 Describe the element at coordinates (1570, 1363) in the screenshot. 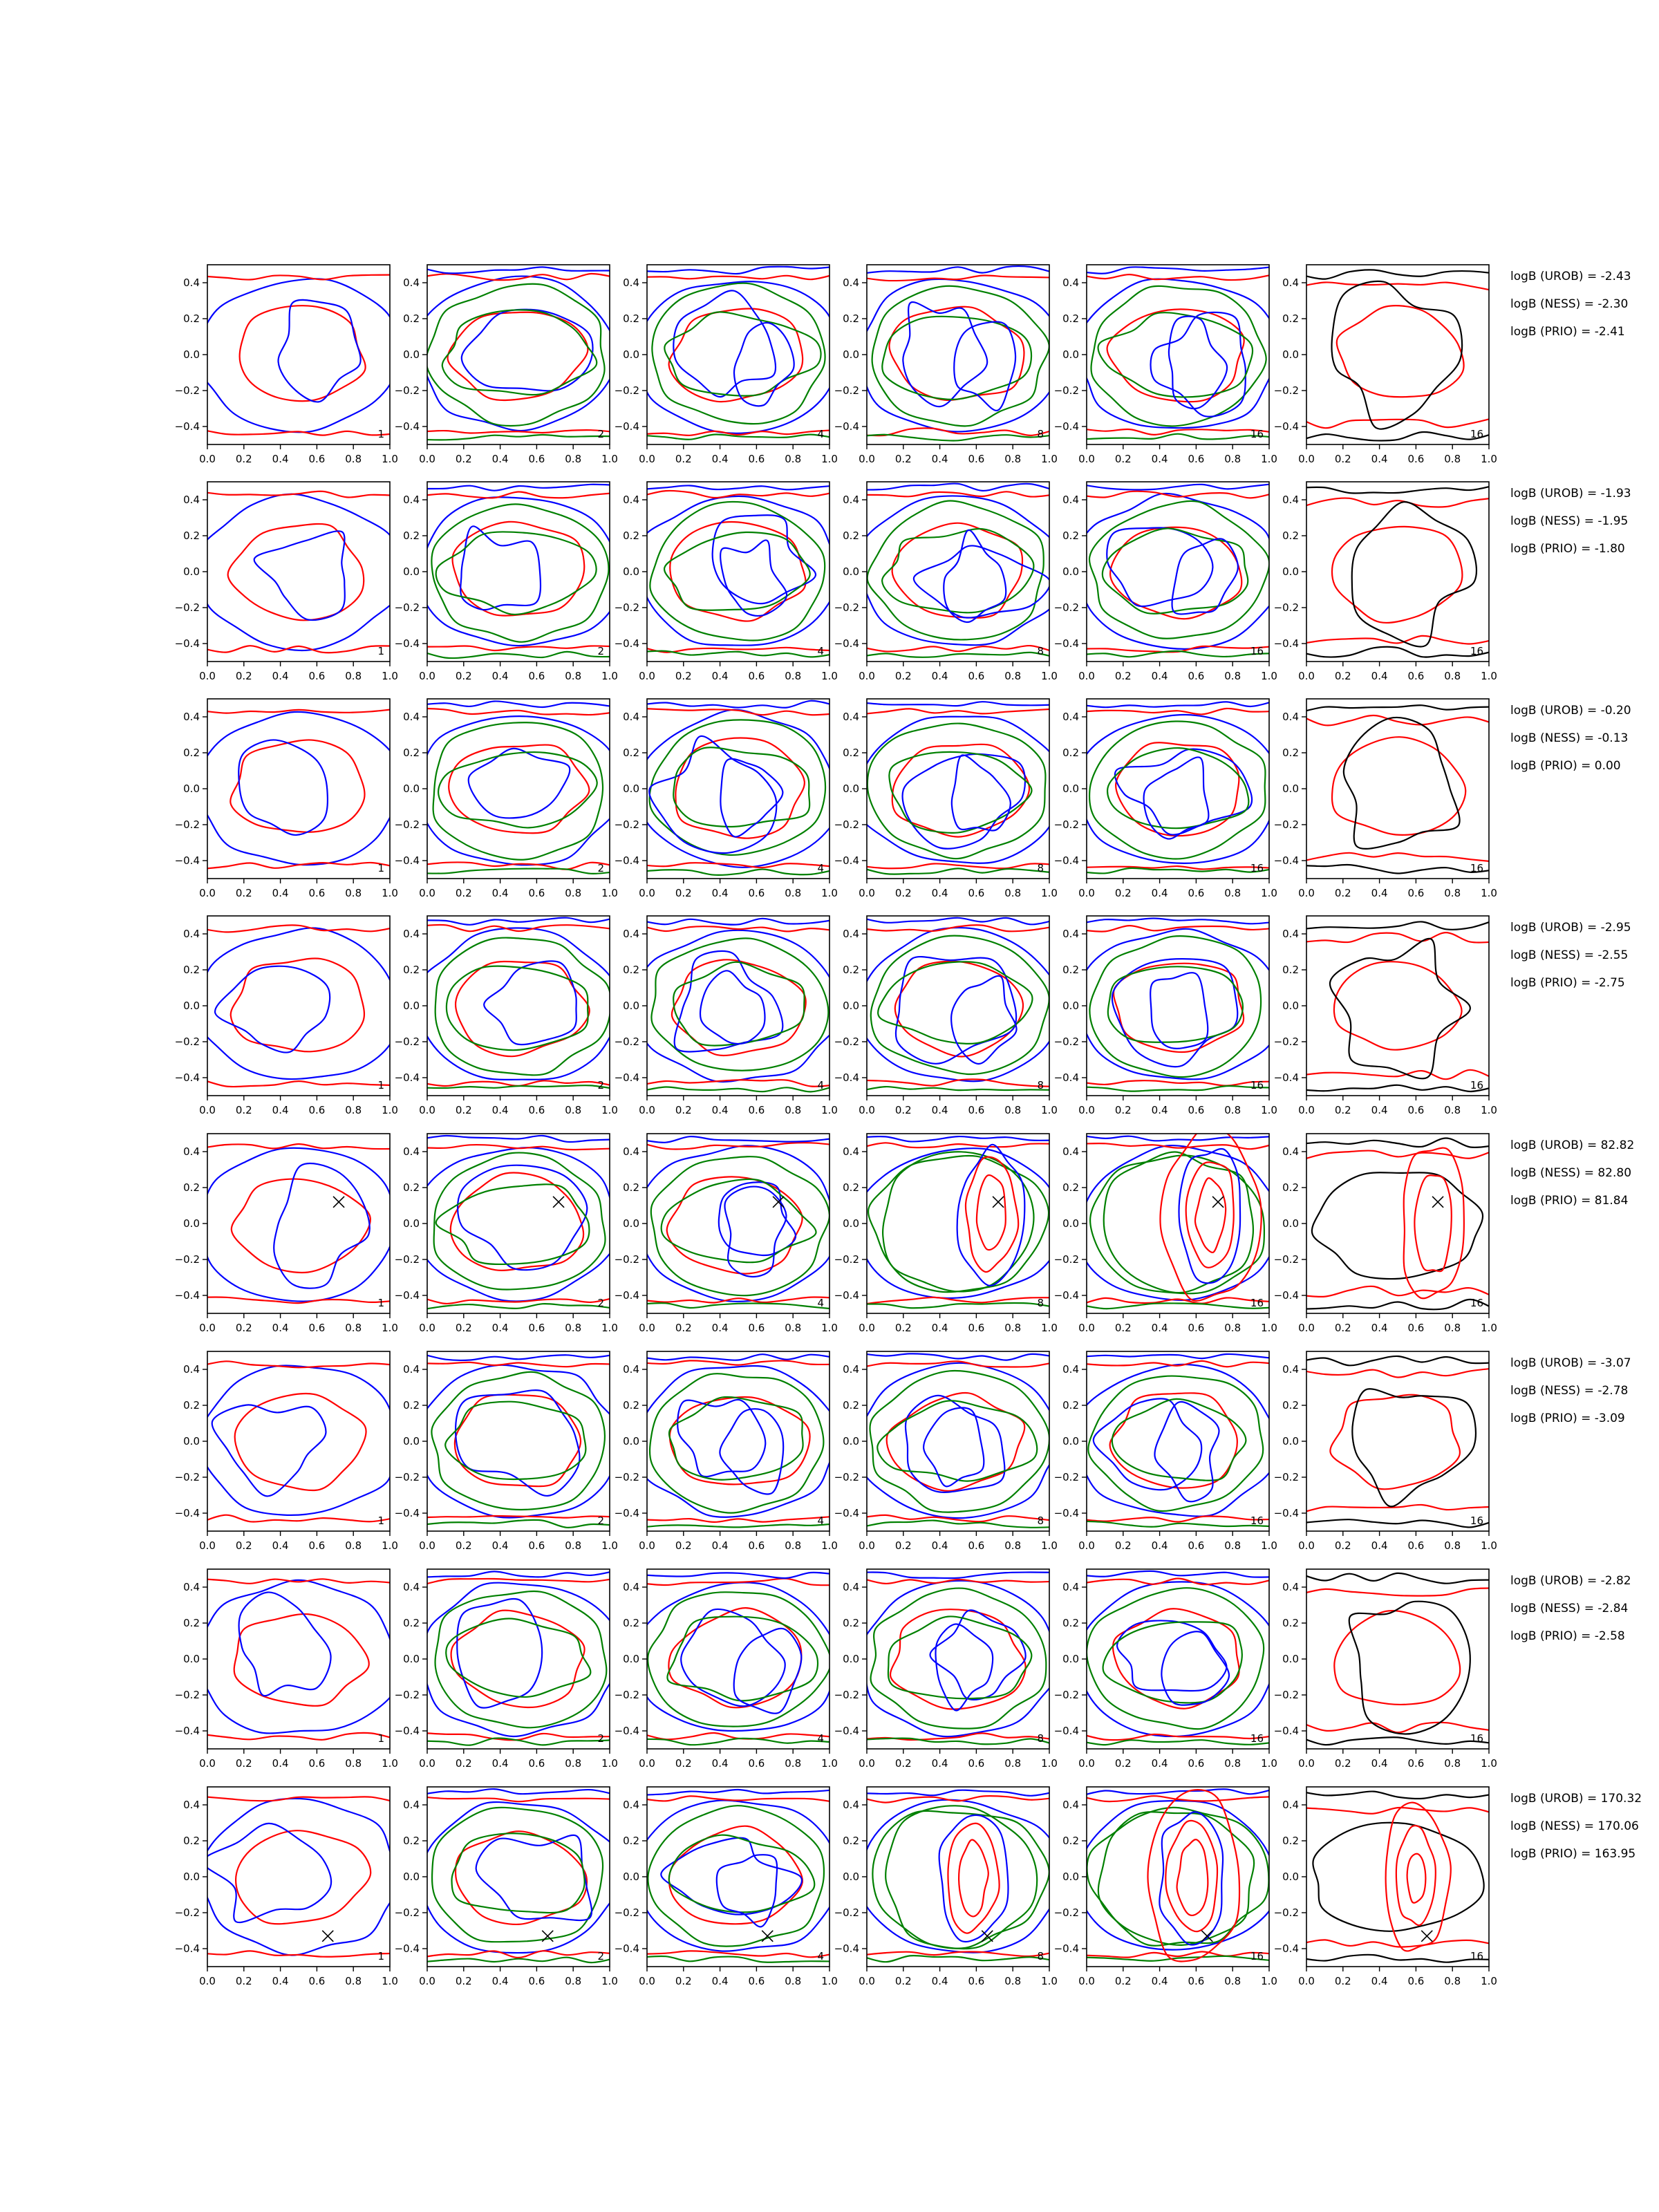

I see `logB-urob-text: logB (UROB) = -3.07` at that location.